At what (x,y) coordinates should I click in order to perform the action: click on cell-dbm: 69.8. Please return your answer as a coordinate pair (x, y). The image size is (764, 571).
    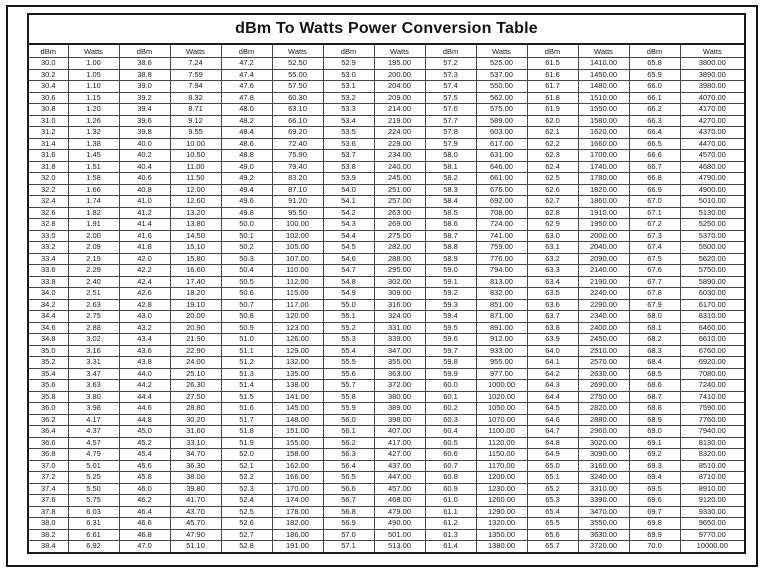
    Looking at the image, I should click on (654, 523).